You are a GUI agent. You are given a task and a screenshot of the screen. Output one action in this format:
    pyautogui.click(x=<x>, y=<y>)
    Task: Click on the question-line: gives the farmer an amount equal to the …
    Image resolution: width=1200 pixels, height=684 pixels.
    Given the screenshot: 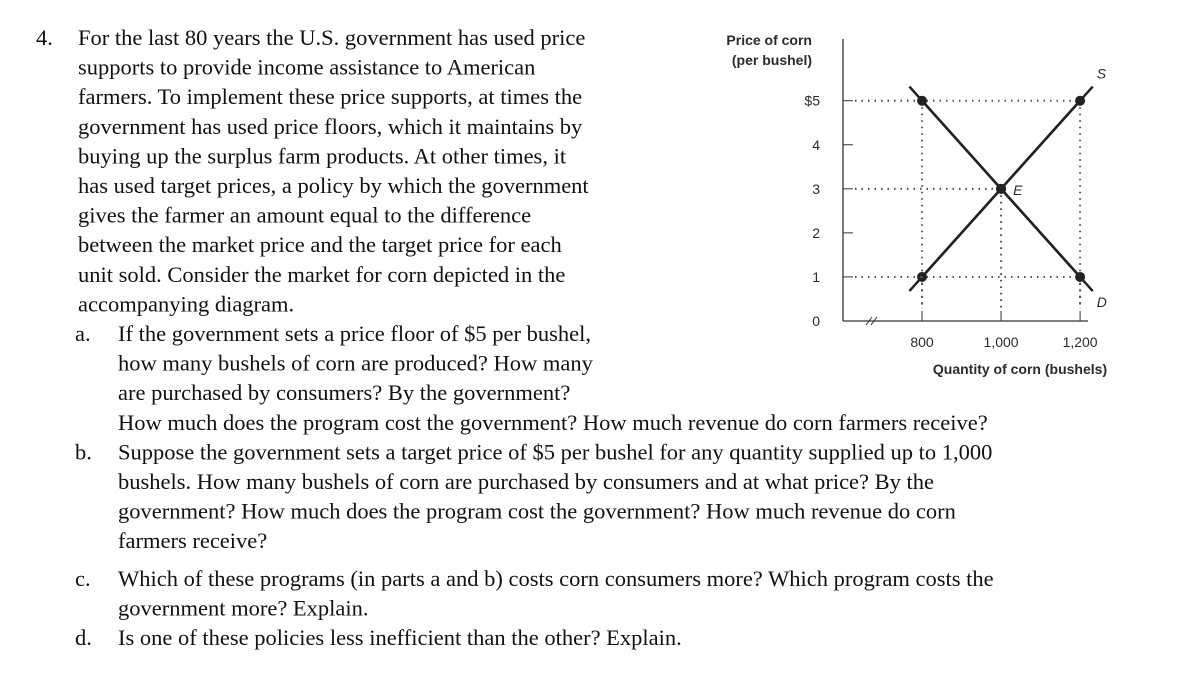 What is the action you would take?
    pyautogui.click(x=304, y=215)
    